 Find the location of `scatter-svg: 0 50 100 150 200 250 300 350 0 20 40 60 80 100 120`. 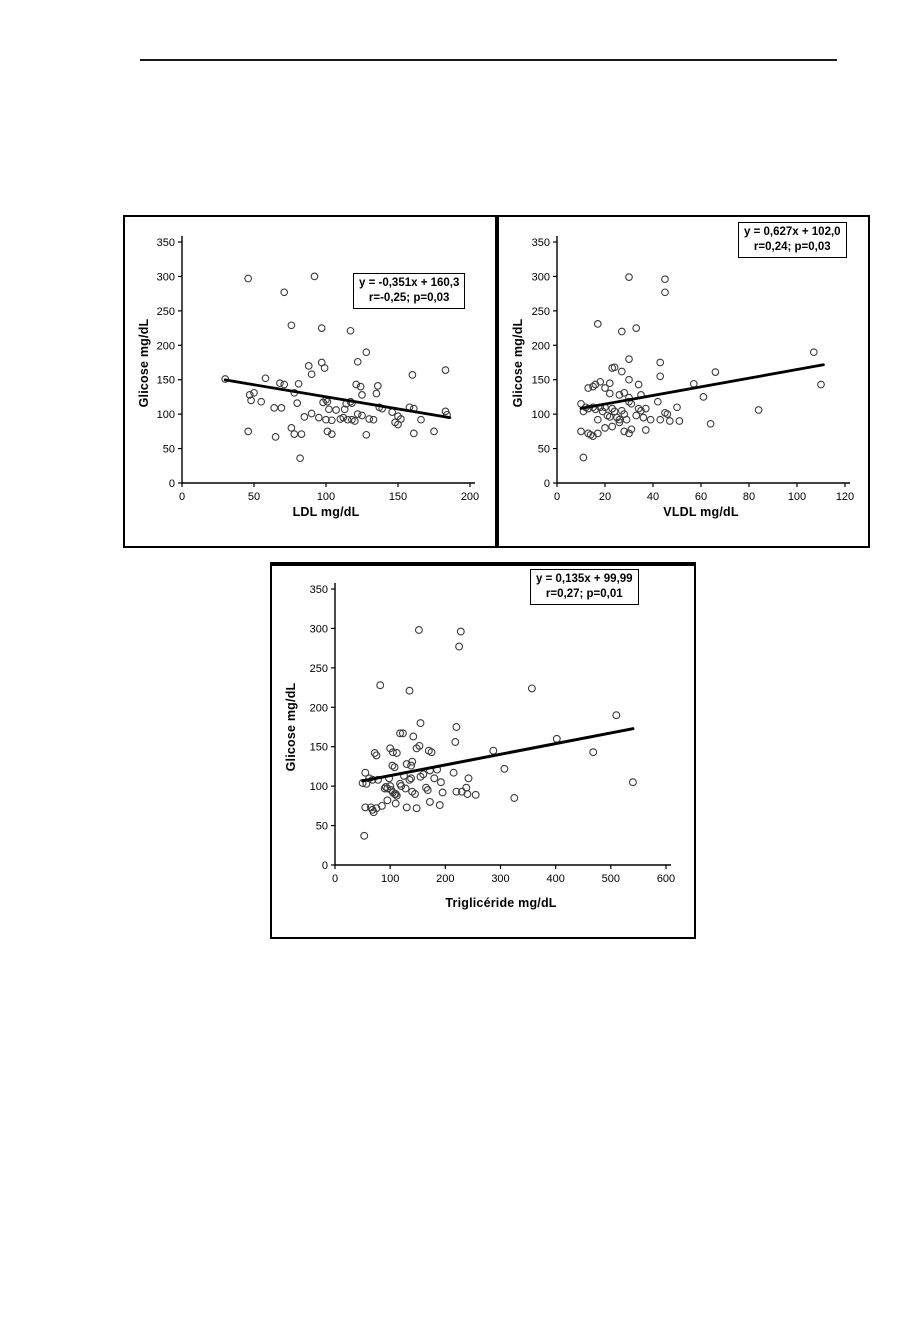

scatter-svg: 0 50 100 150 200 250 300 350 0 20 40 60 80 100 120 is located at coordinates (693, 369).